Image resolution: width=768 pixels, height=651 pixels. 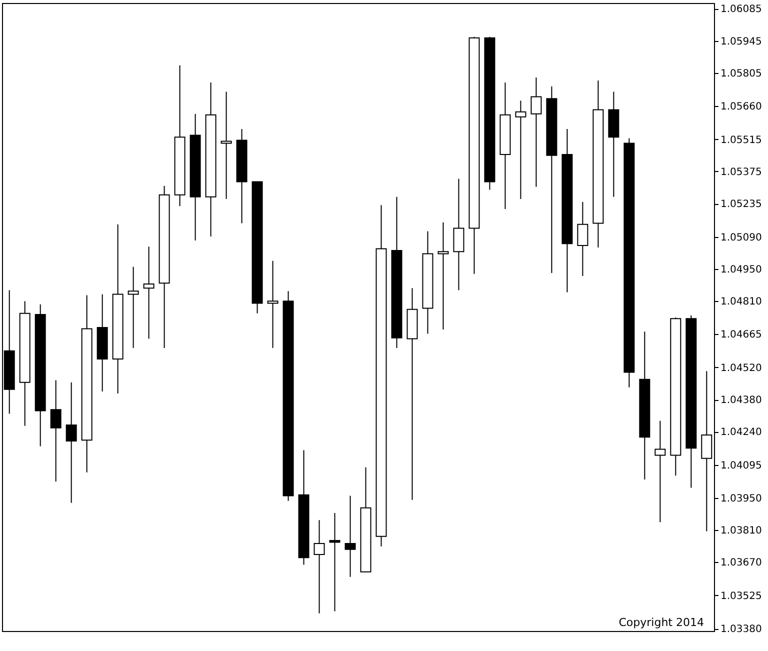 What do you see at coordinates (741, 172) in the screenshot?
I see `y-tick-label: 1.05375` at bounding box center [741, 172].